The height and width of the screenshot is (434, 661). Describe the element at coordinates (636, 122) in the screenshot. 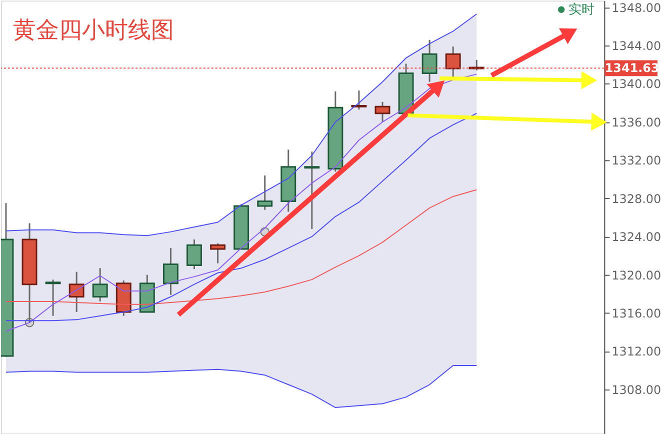

I see `y-tick-label: 1336.00` at that location.